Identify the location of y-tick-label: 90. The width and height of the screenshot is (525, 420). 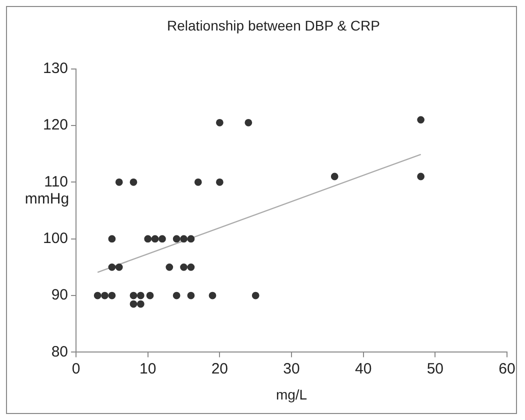
(59, 295).